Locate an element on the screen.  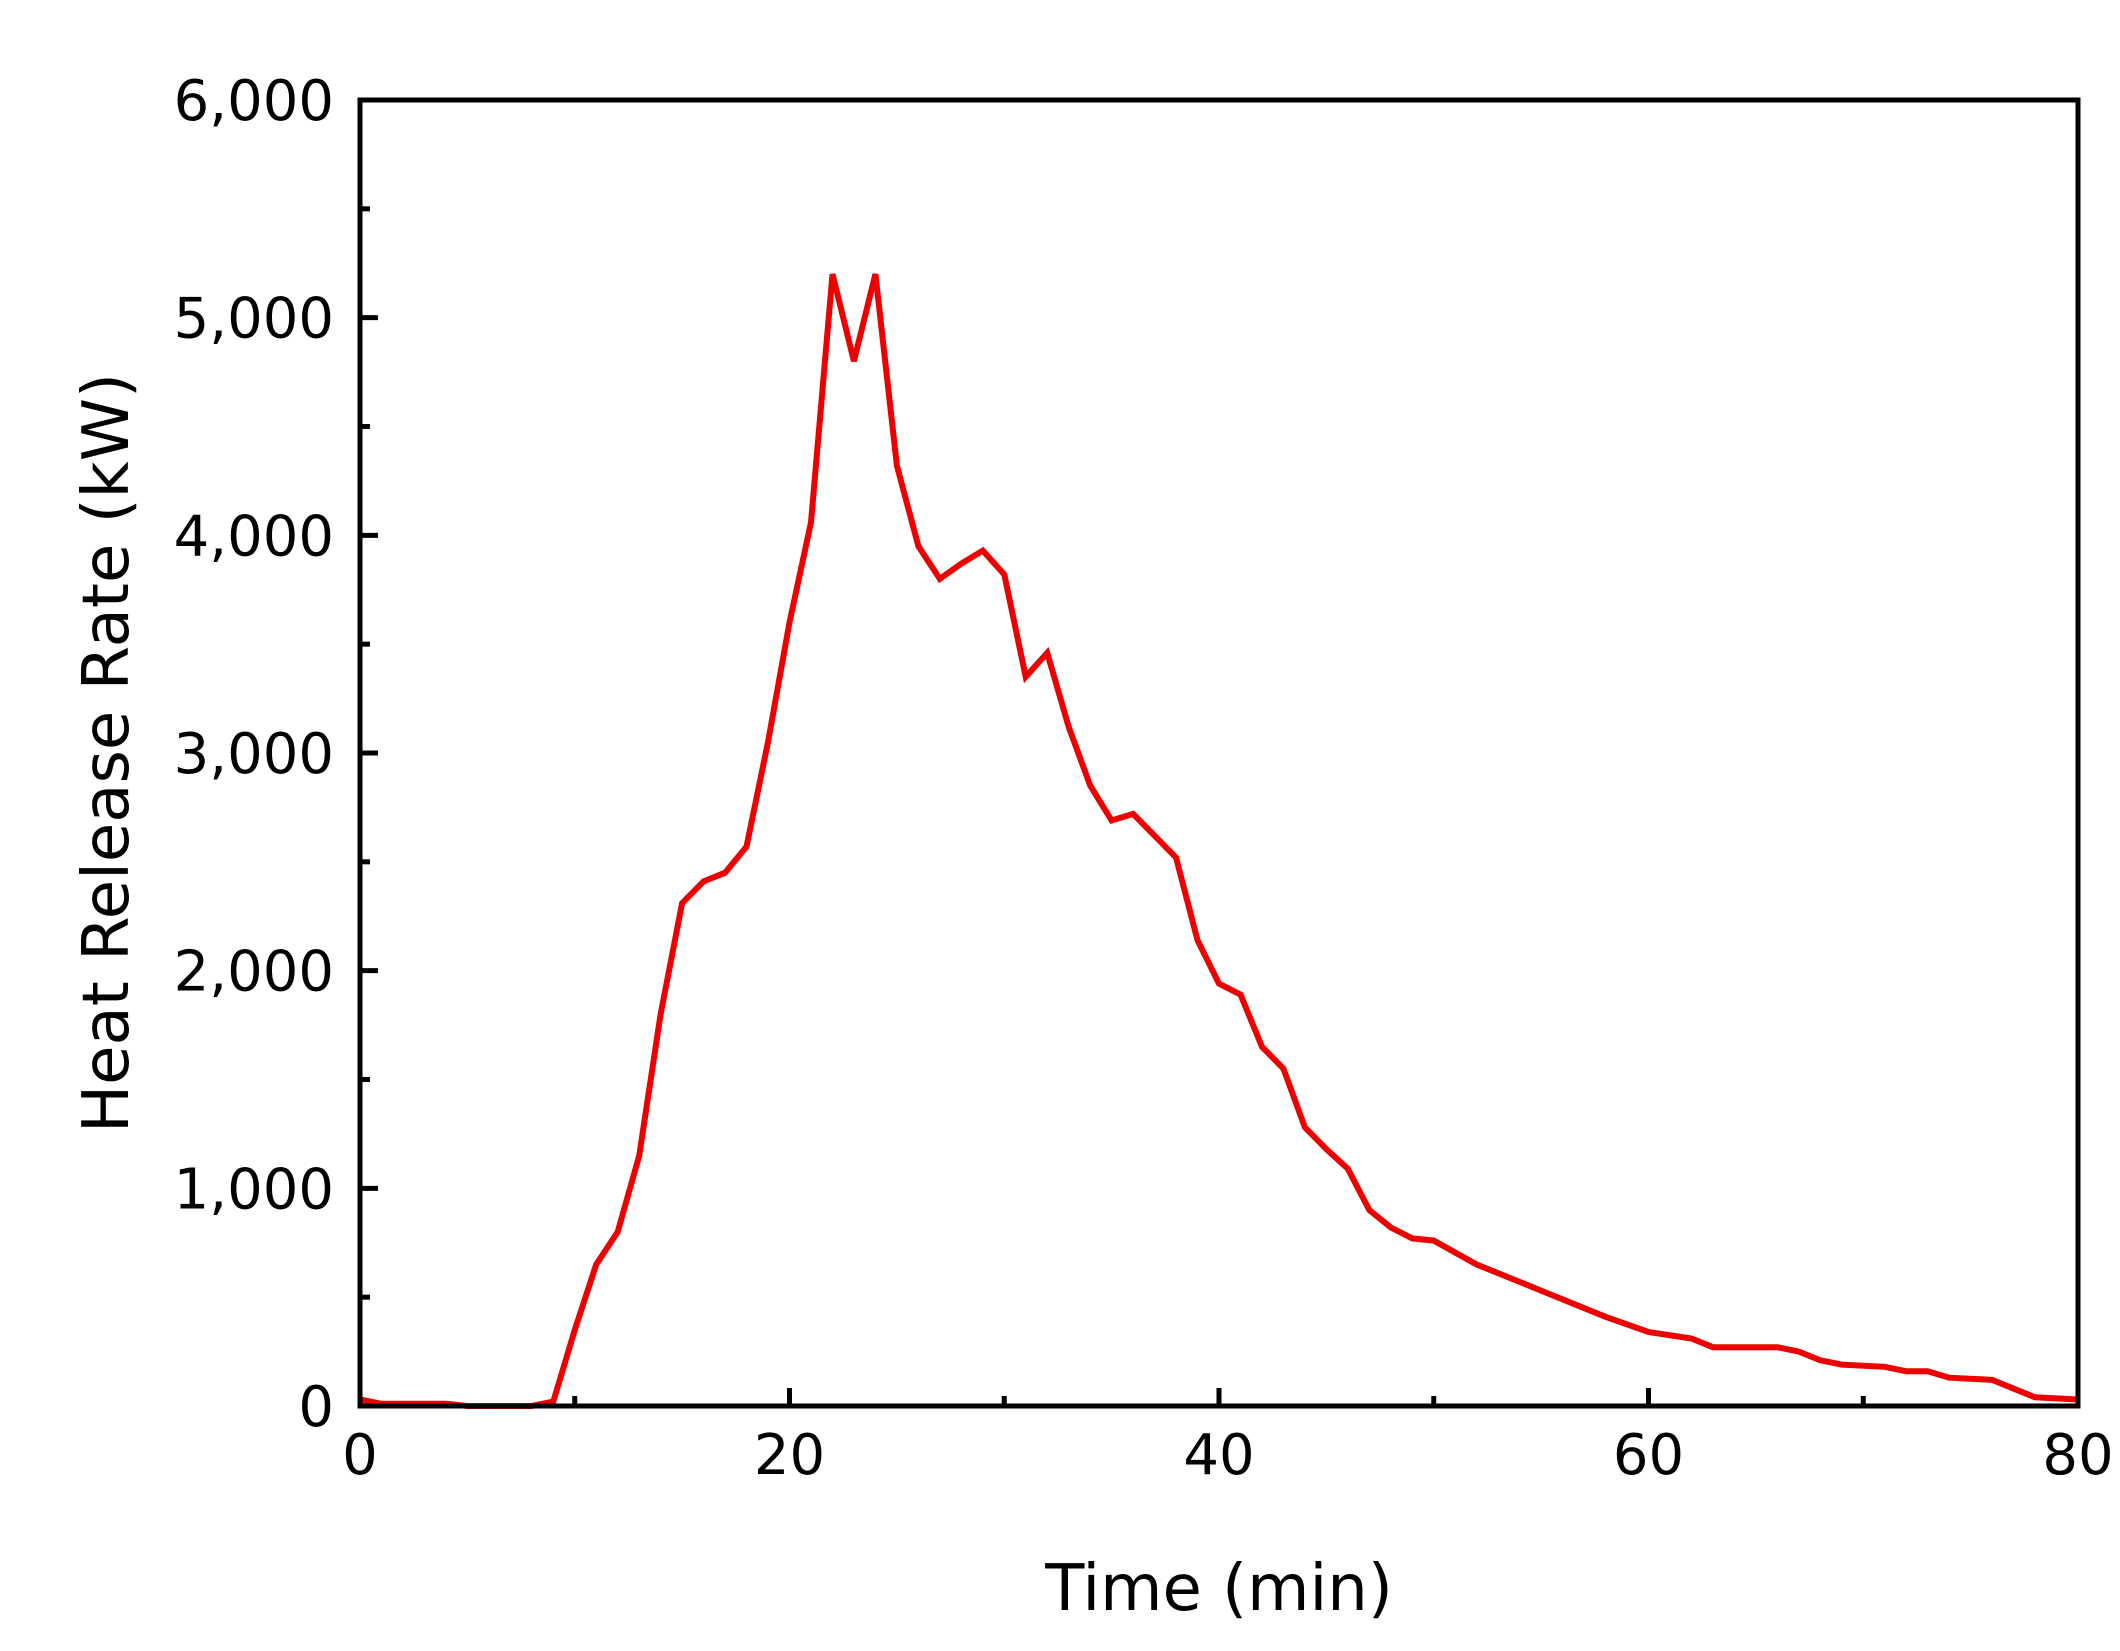
x-tick-label: 40 is located at coordinates (1218, 1455).